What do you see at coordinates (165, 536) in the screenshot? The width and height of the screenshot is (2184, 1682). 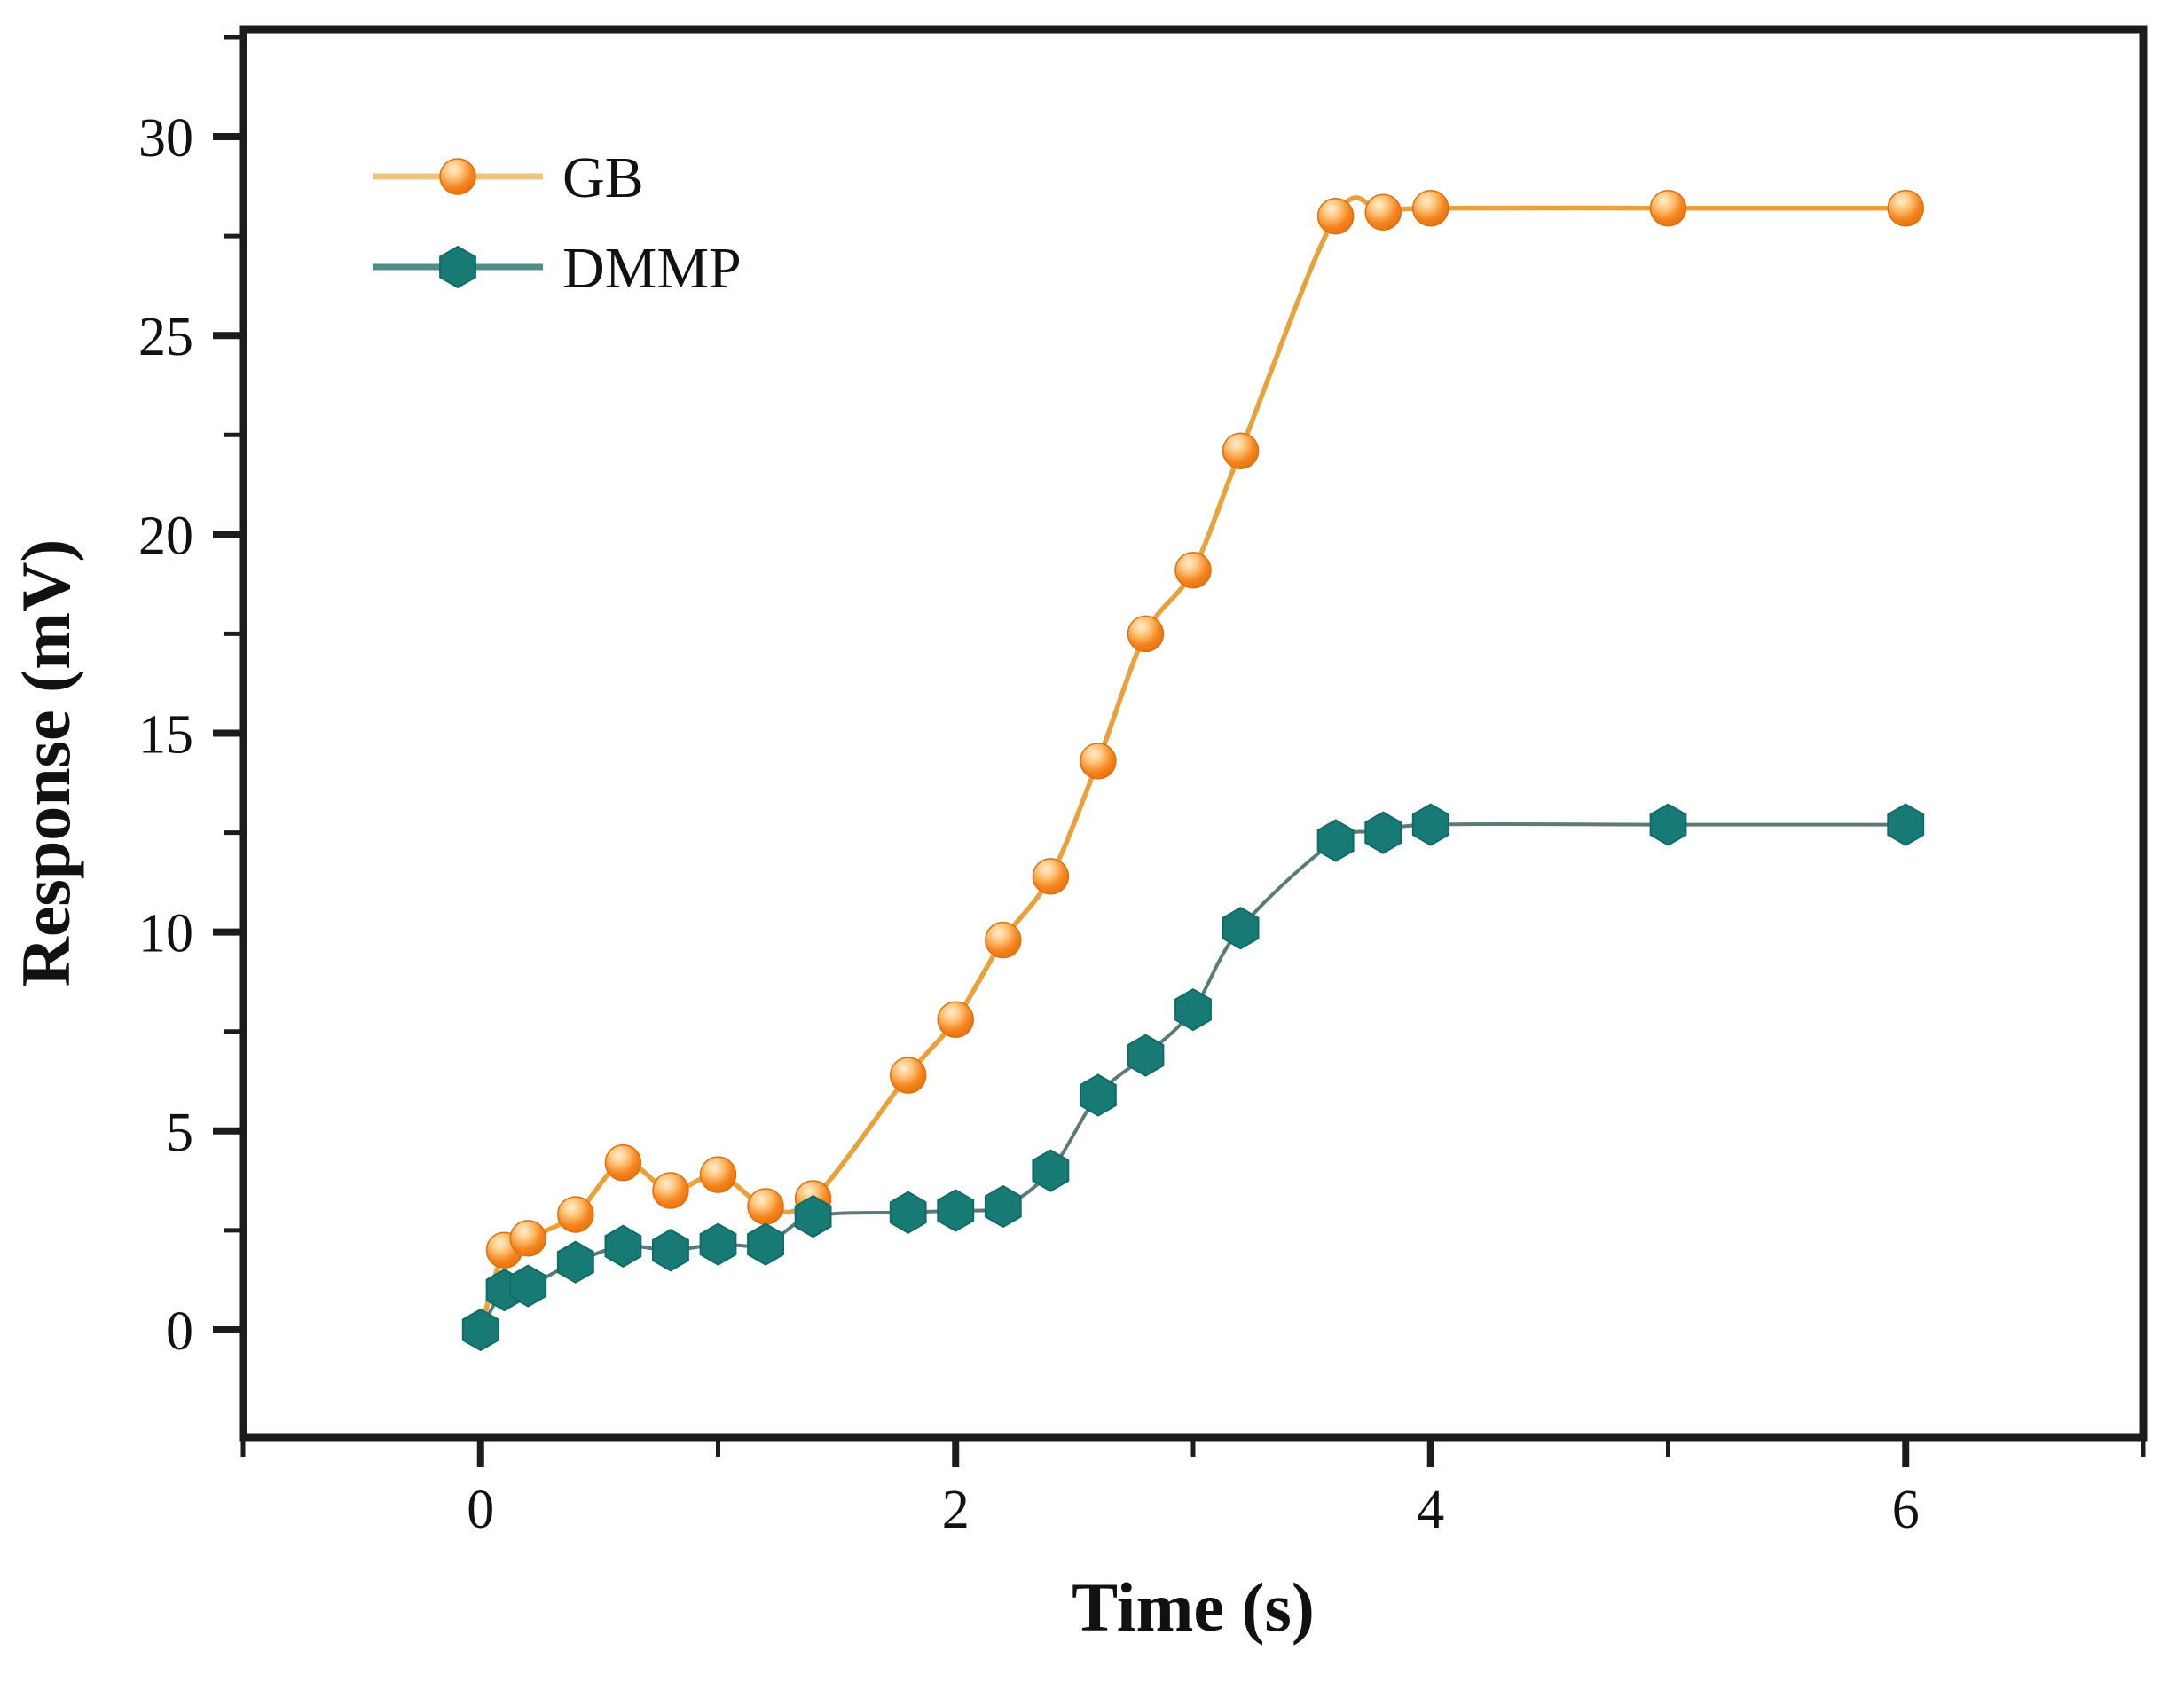 I see `y-tick-label: 20` at bounding box center [165, 536].